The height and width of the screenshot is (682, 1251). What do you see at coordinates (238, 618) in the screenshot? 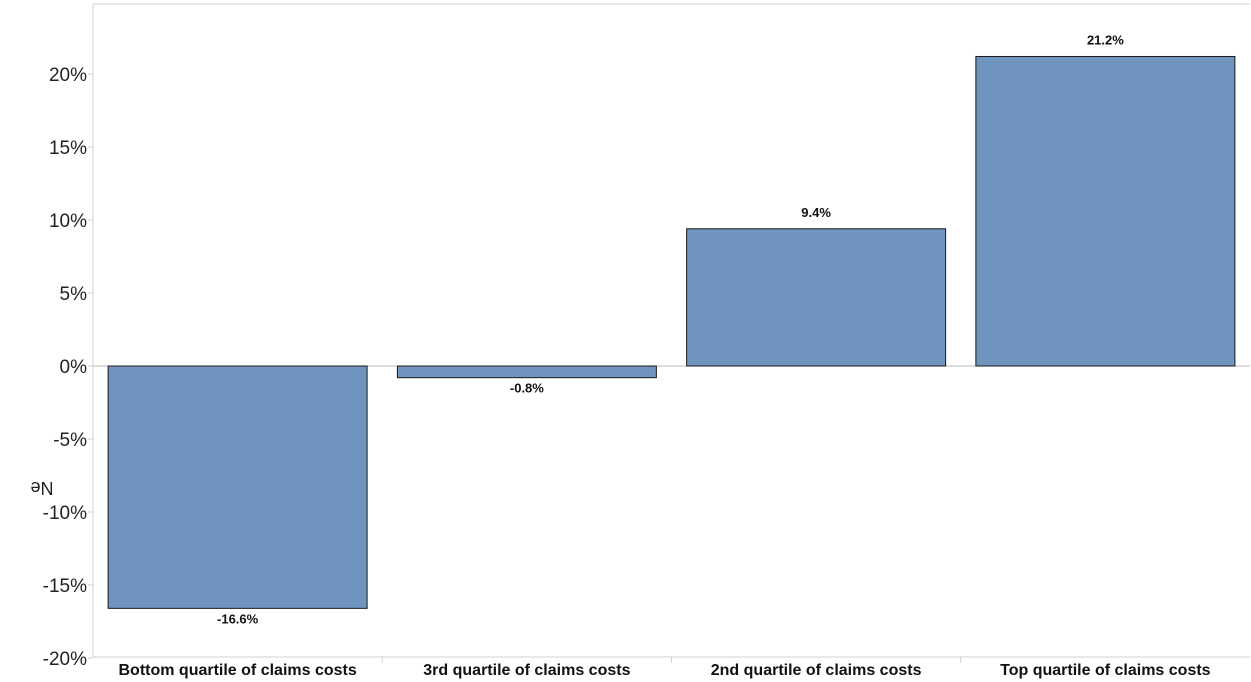
I see `data-label: -16.6%` at bounding box center [238, 618].